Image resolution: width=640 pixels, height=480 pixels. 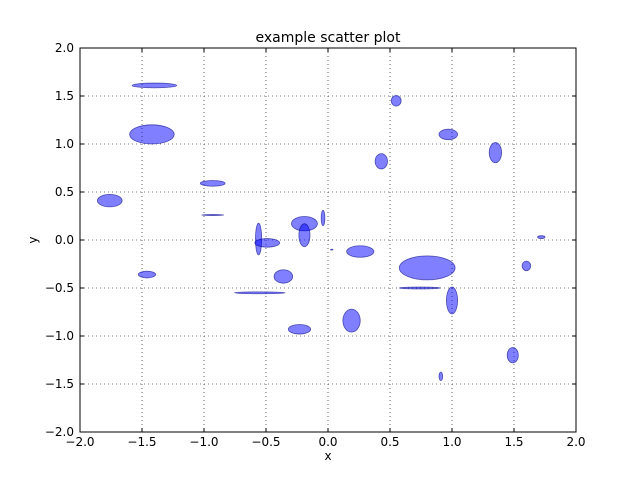 I want to click on y-tick-label: −1.5, so click(x=59, y=384).